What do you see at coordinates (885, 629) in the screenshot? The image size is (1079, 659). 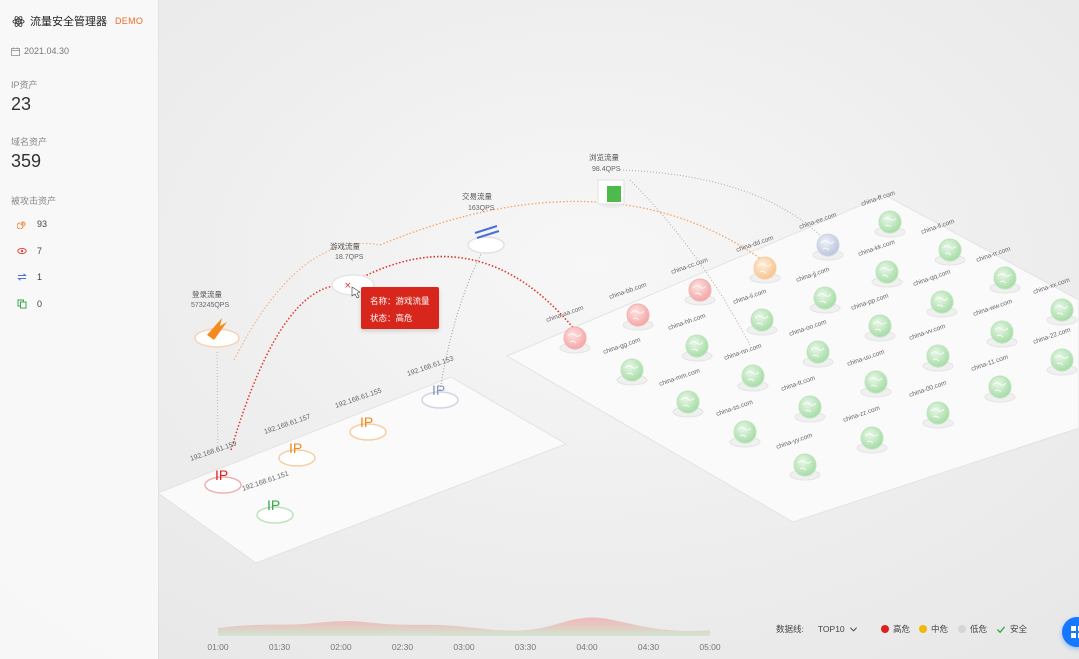 I see `alert-icon` at bounding box center [885, 629].